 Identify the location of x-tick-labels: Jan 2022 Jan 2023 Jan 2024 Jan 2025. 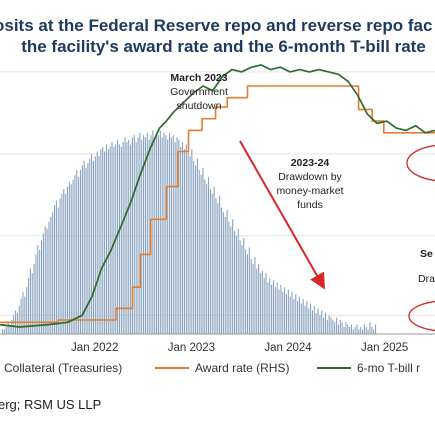
(239, 348).